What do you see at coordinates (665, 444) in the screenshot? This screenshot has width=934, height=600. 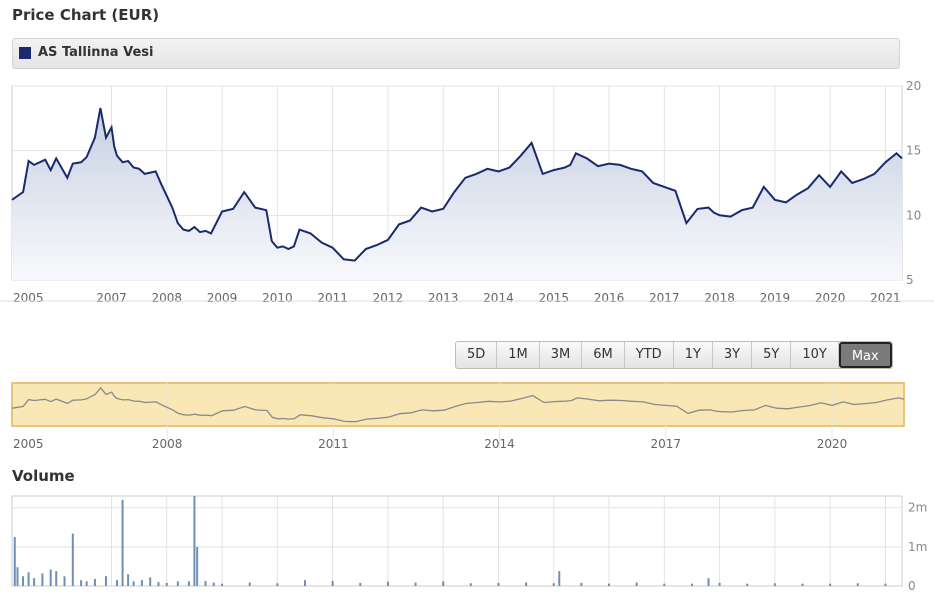 I see `navigator-x-label: 2017` at bounding box center [665, 444].